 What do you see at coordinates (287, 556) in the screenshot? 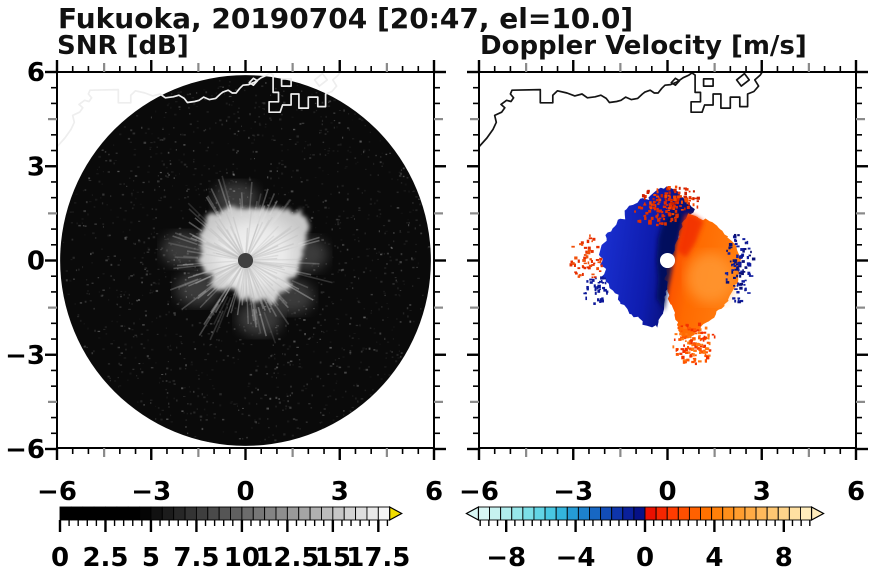
I see `colorbar-tick-label: 12.5` at bounding box center [287, 556].